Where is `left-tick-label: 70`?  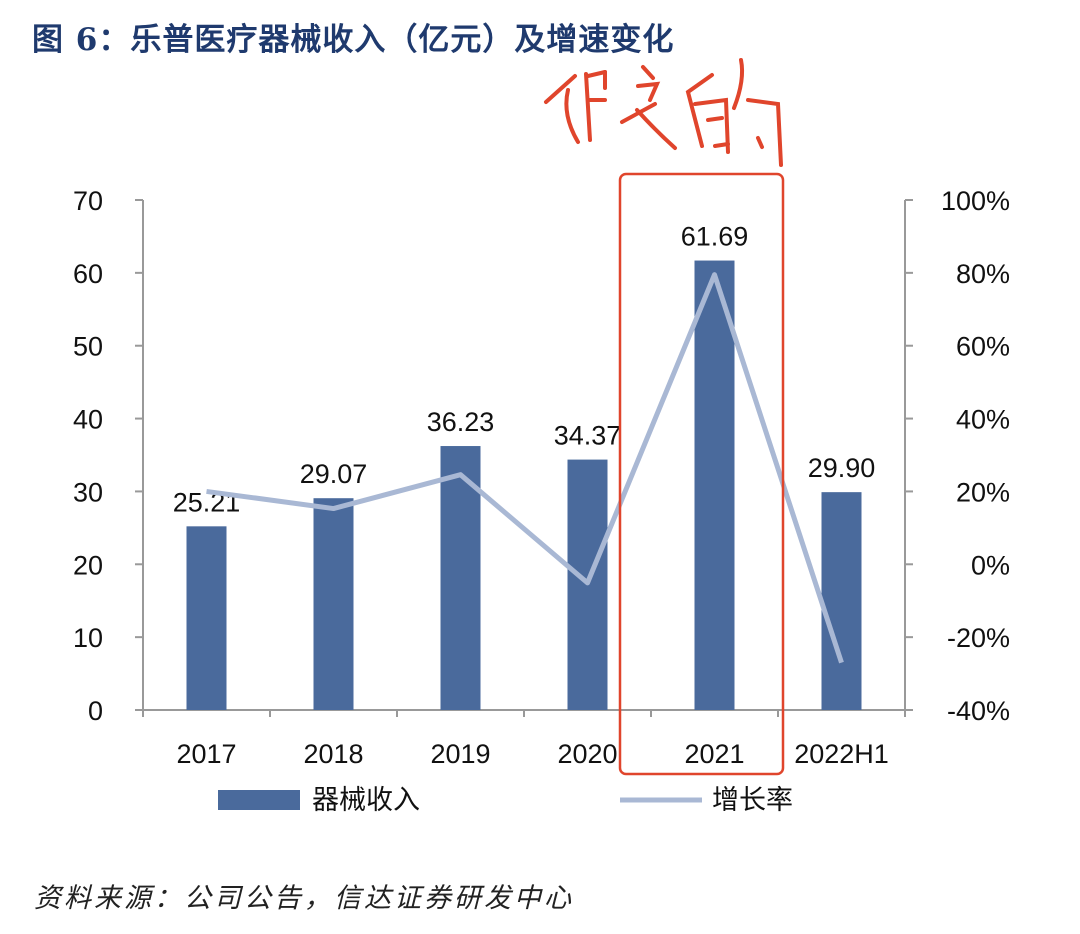 left-tick-label: 70 is located at coordinates (88, 201).